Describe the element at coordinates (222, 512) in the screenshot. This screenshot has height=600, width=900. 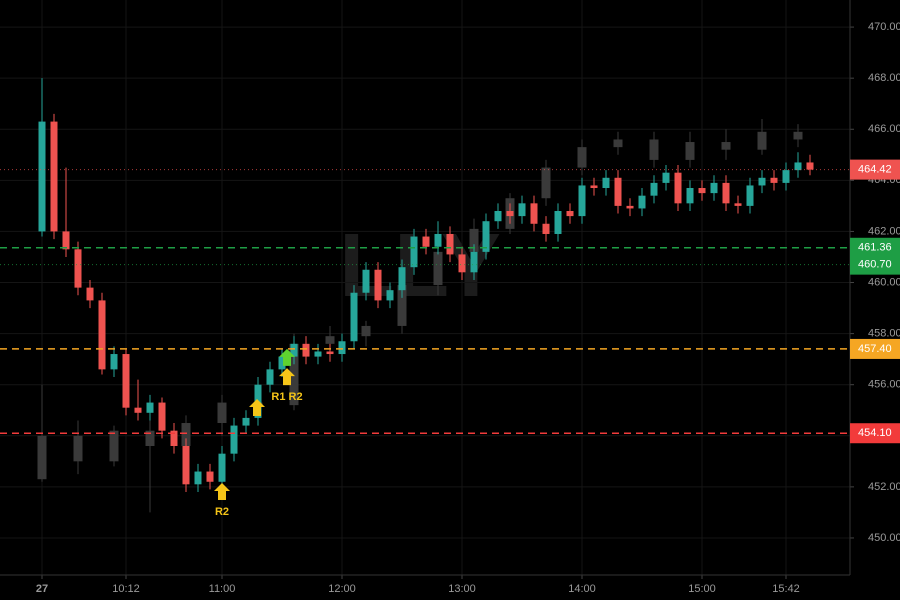
I see `signal-label: R2` at that location.